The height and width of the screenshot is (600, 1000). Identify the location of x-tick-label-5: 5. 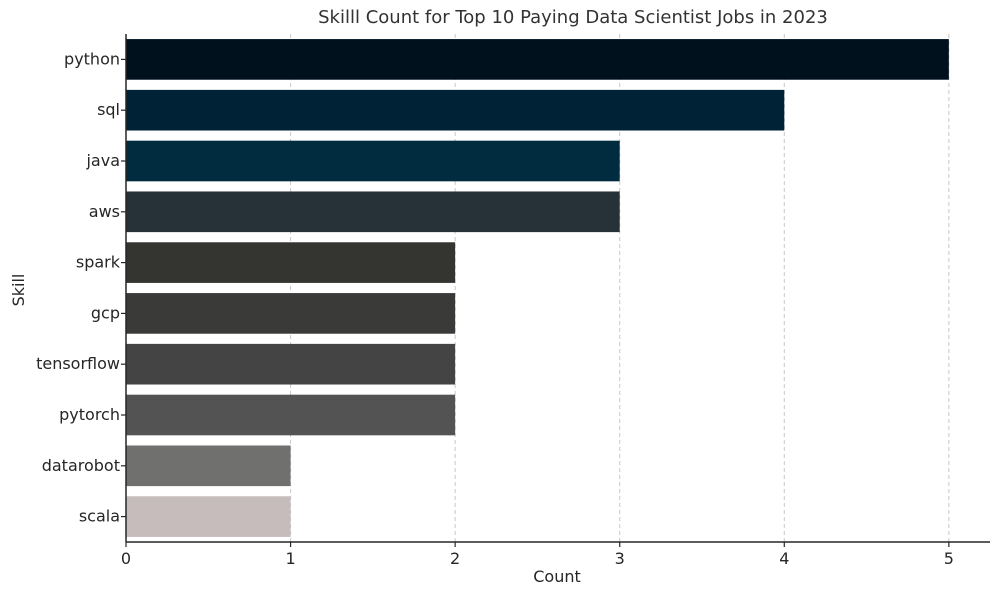
(949, 558).